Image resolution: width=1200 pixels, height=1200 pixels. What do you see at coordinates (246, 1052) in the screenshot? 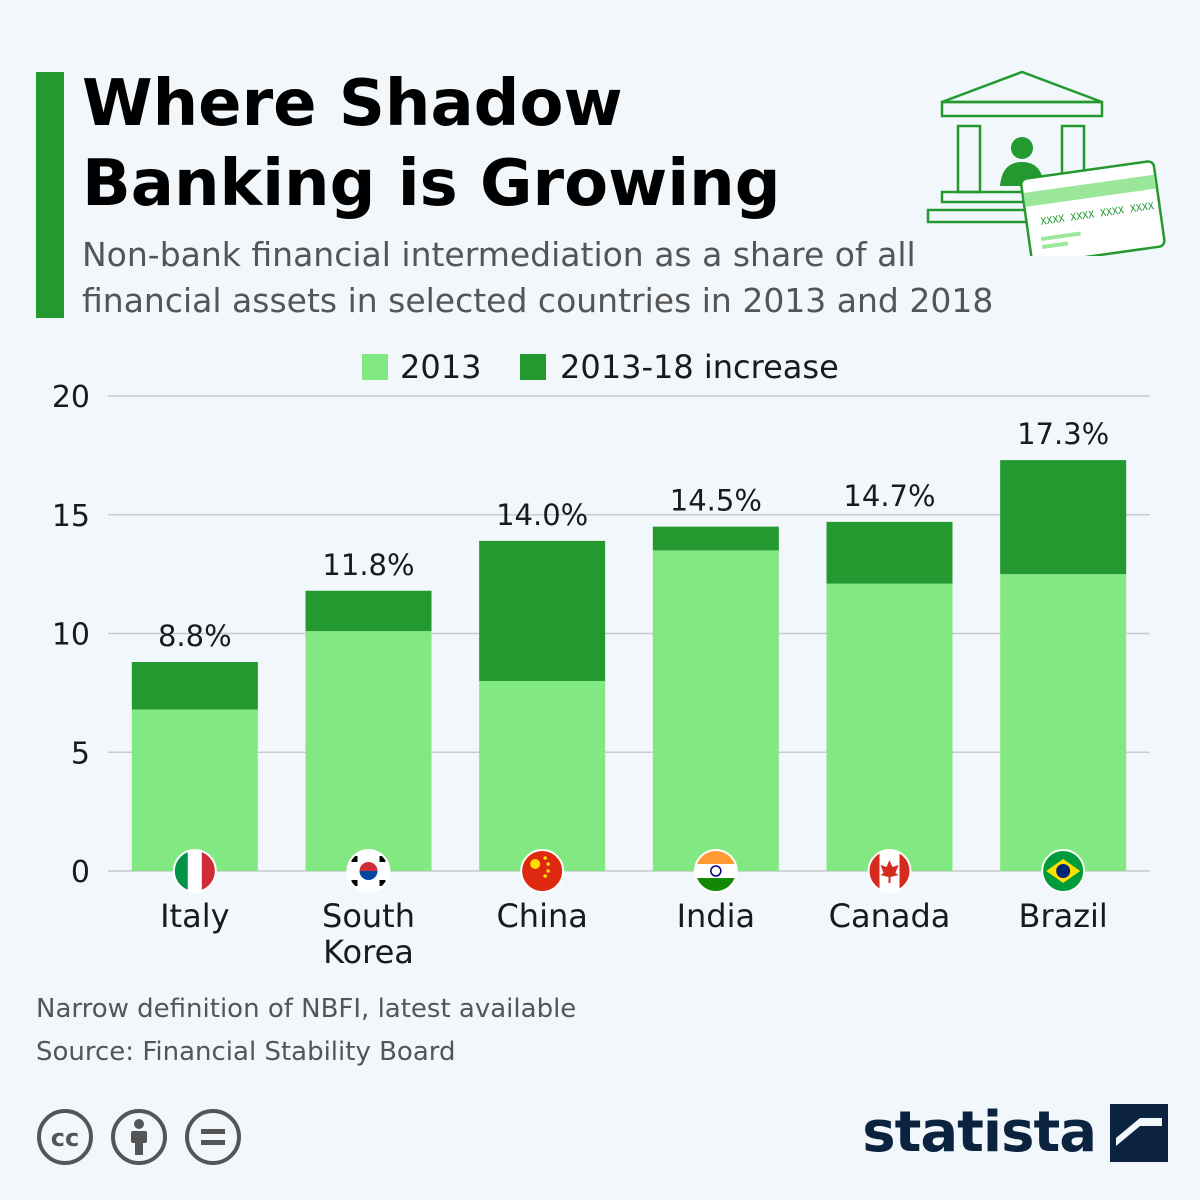
I see `source-link: Source: Financial Stability Board` at bounding box center [246, 1052].